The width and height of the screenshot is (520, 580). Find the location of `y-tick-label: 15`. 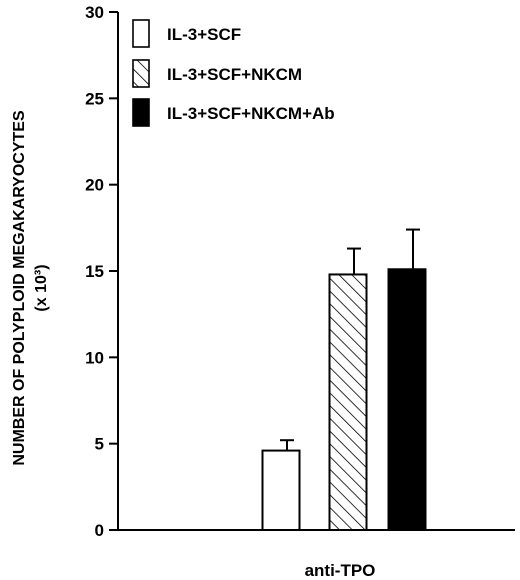

y-tick-label: 15 is located at coordinates (94, 271).